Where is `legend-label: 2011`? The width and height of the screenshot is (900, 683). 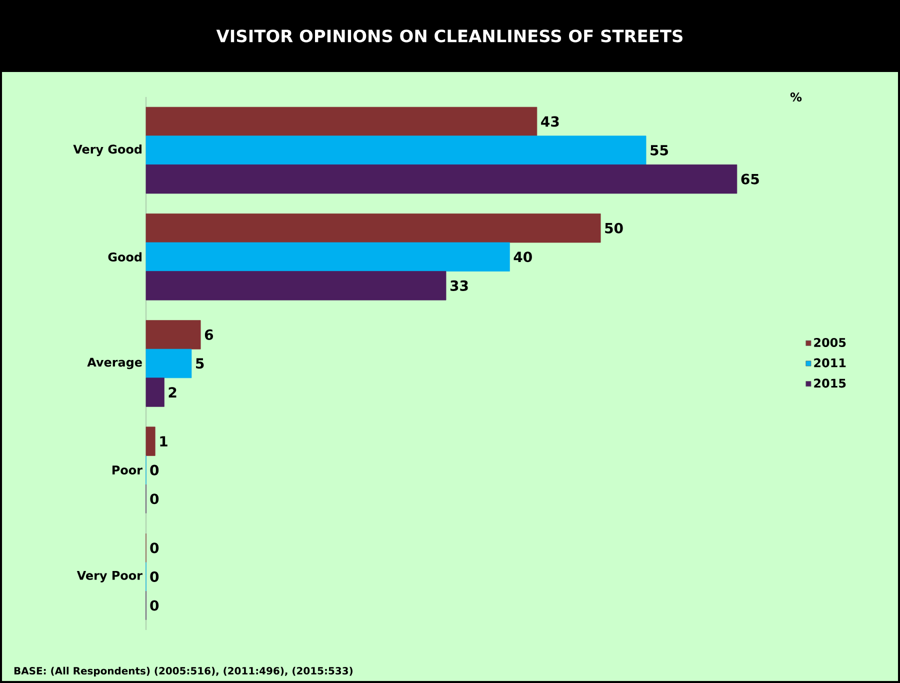 legend-label: 2011 is located at coordinates (830, 363).